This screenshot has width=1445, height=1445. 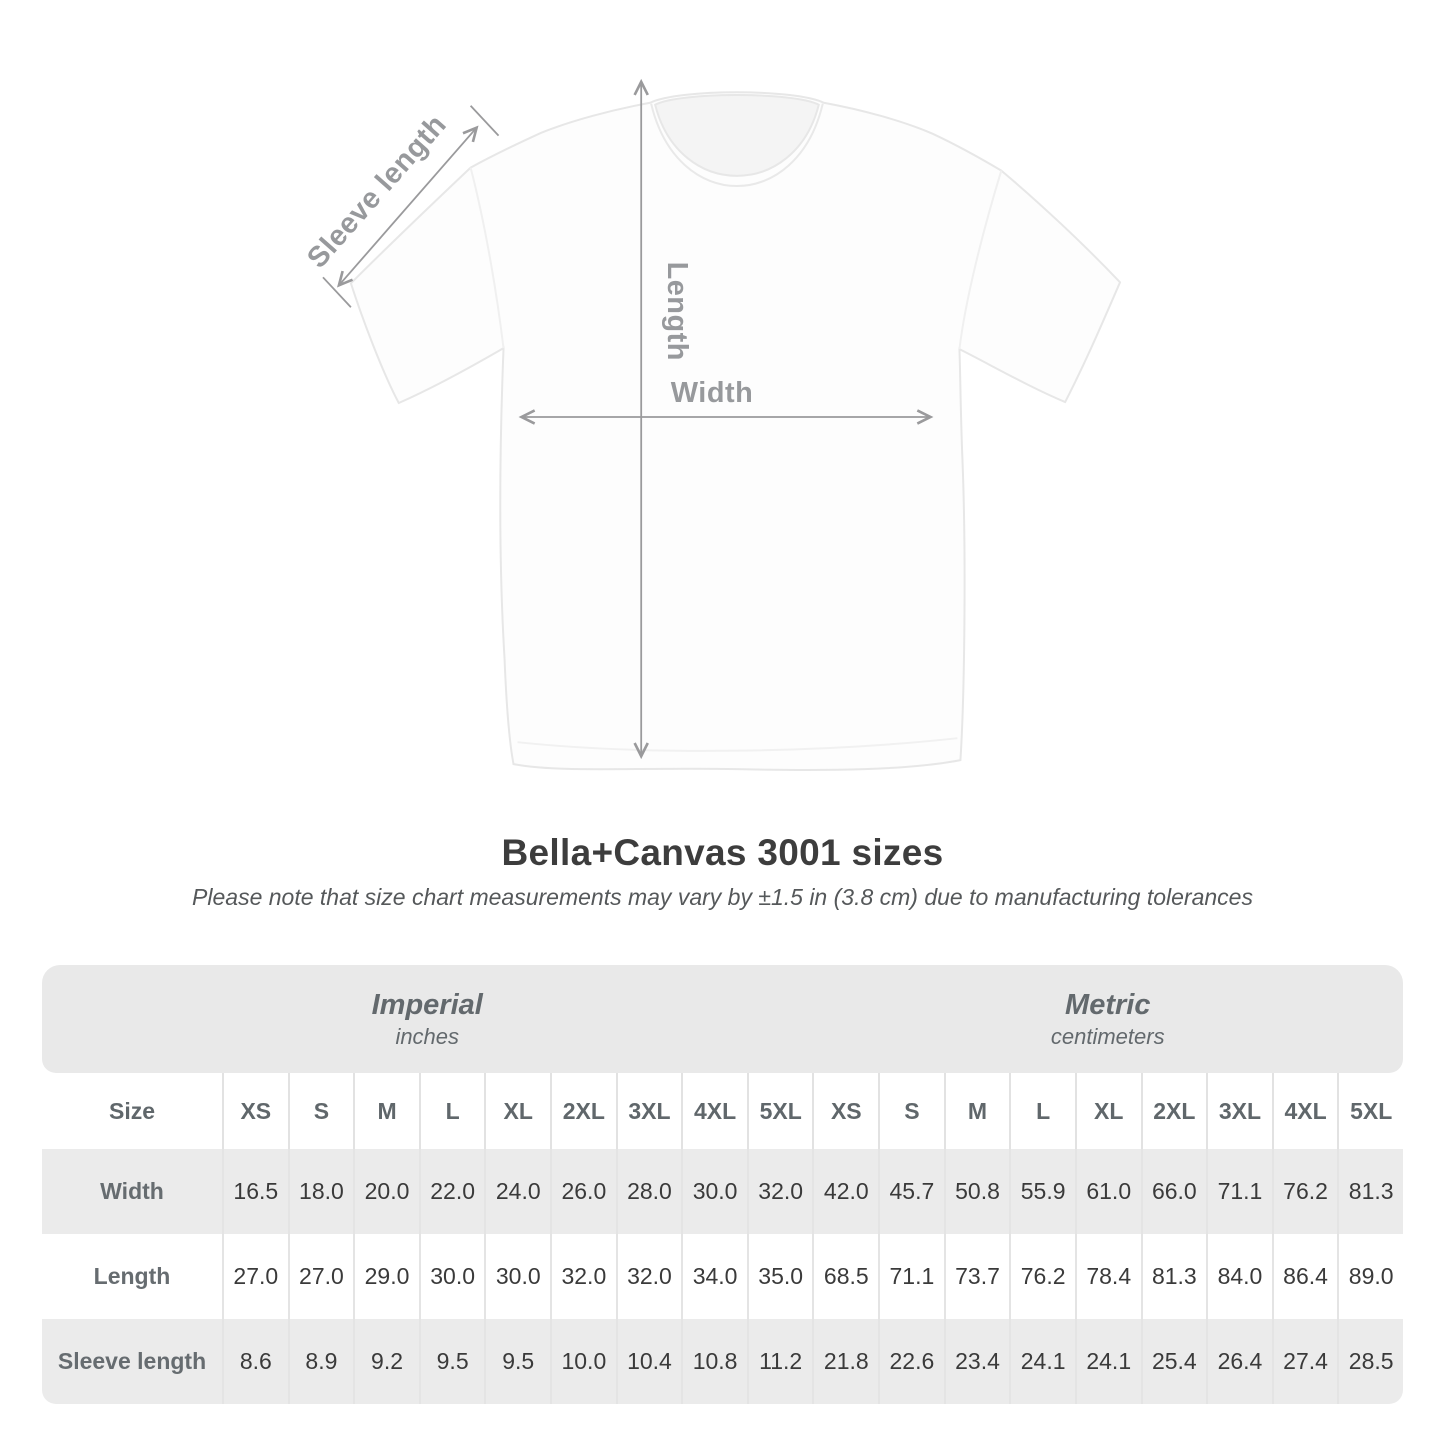 I want to click on value-cell: 61.0, so click(x=1107, y=1191).